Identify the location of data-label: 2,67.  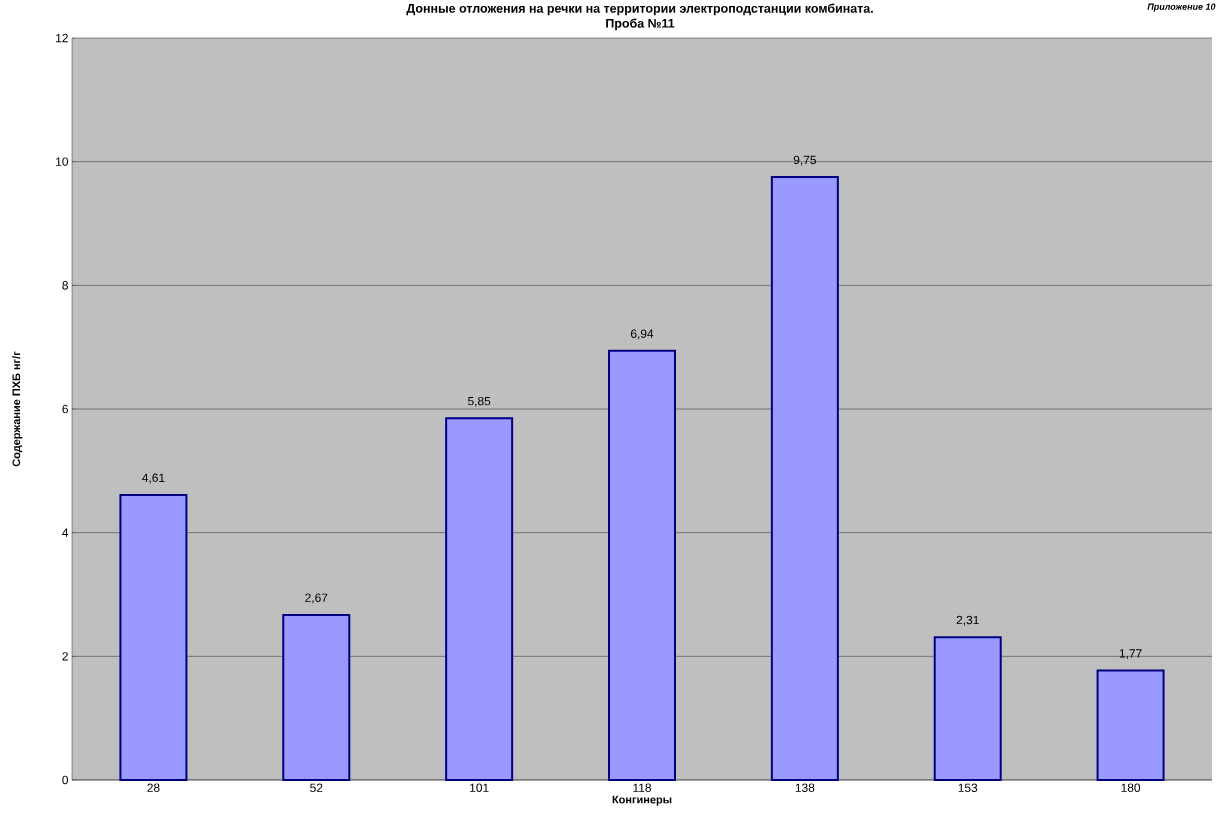
(316, 598).